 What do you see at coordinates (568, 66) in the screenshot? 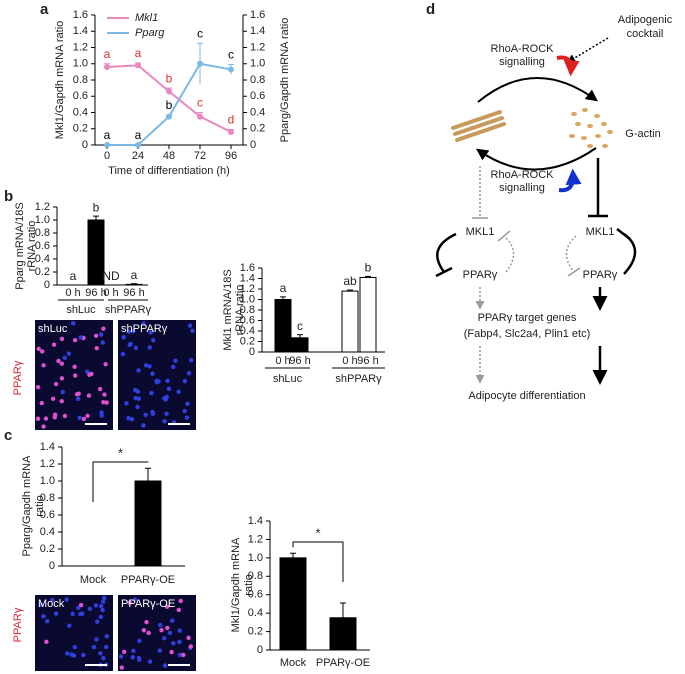
I see `red-arrow` at bounding box center [568, 66].